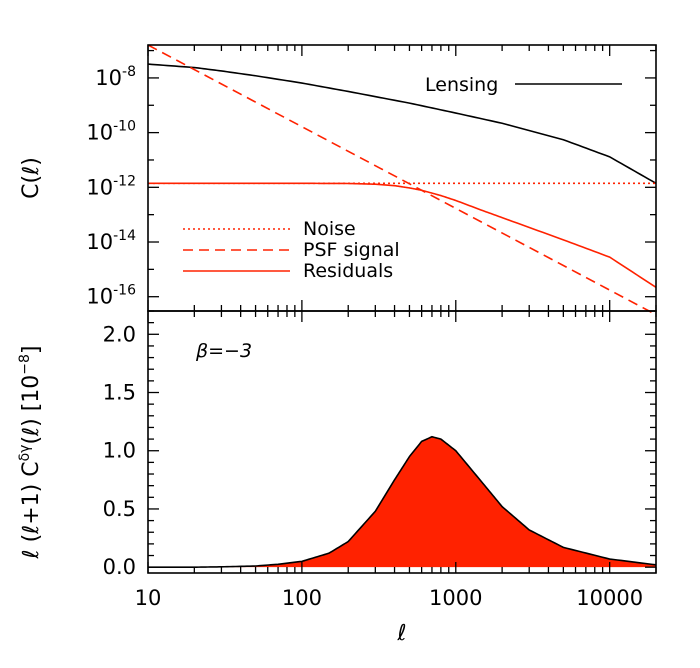 The image size is (700, 668). I want to click on x-tick-label: 10000, so click(609, 598).